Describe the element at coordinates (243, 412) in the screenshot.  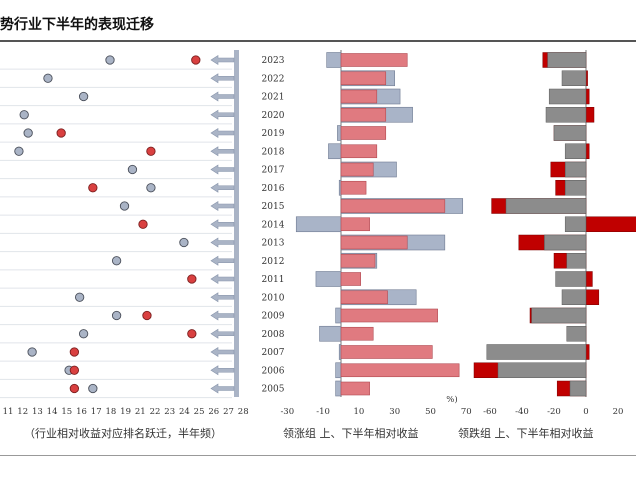
I see `x-tick-label: 28` at that location.